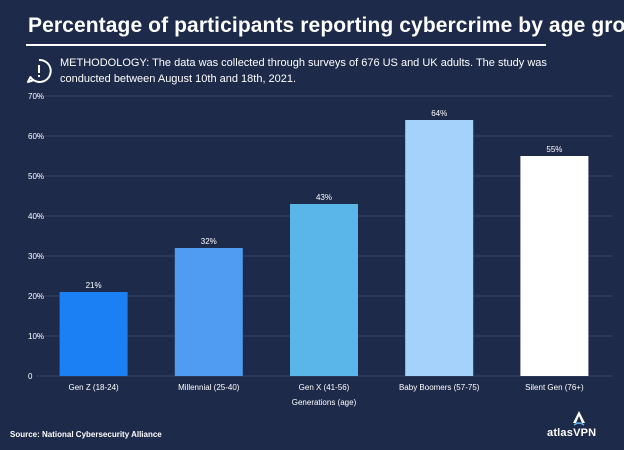  Describe the element at coordinates (209, 387) in the screenshot. I see `x-tick-label: Millennial (25-40)` at that location.